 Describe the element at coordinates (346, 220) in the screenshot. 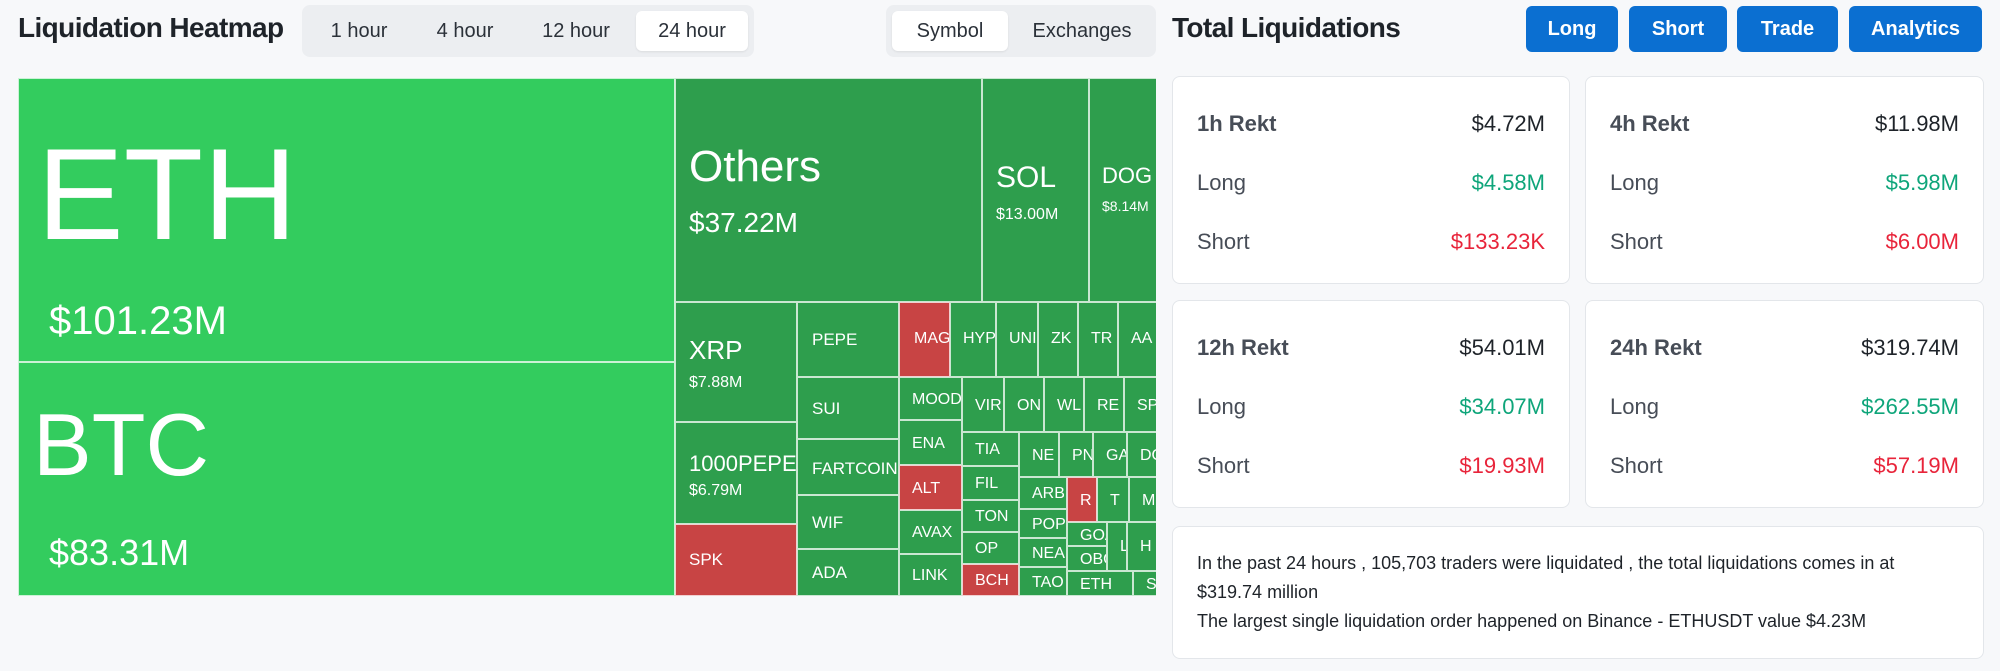

I see `tile-eth: ETH $101.23M` at that location.